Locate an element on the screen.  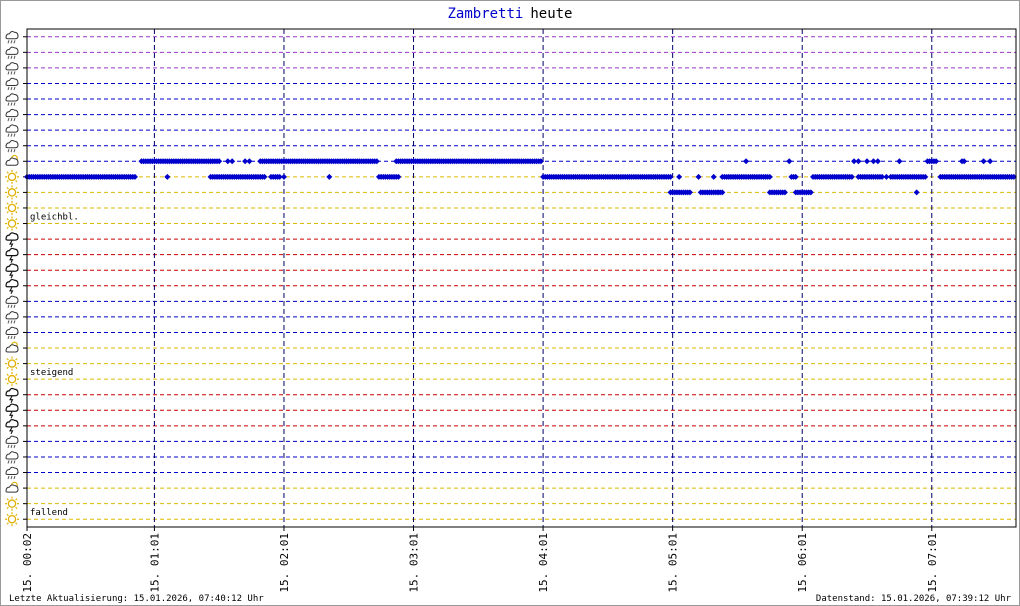
x-tick-label: 15. 03:01 is located at coordinates (414, 563).